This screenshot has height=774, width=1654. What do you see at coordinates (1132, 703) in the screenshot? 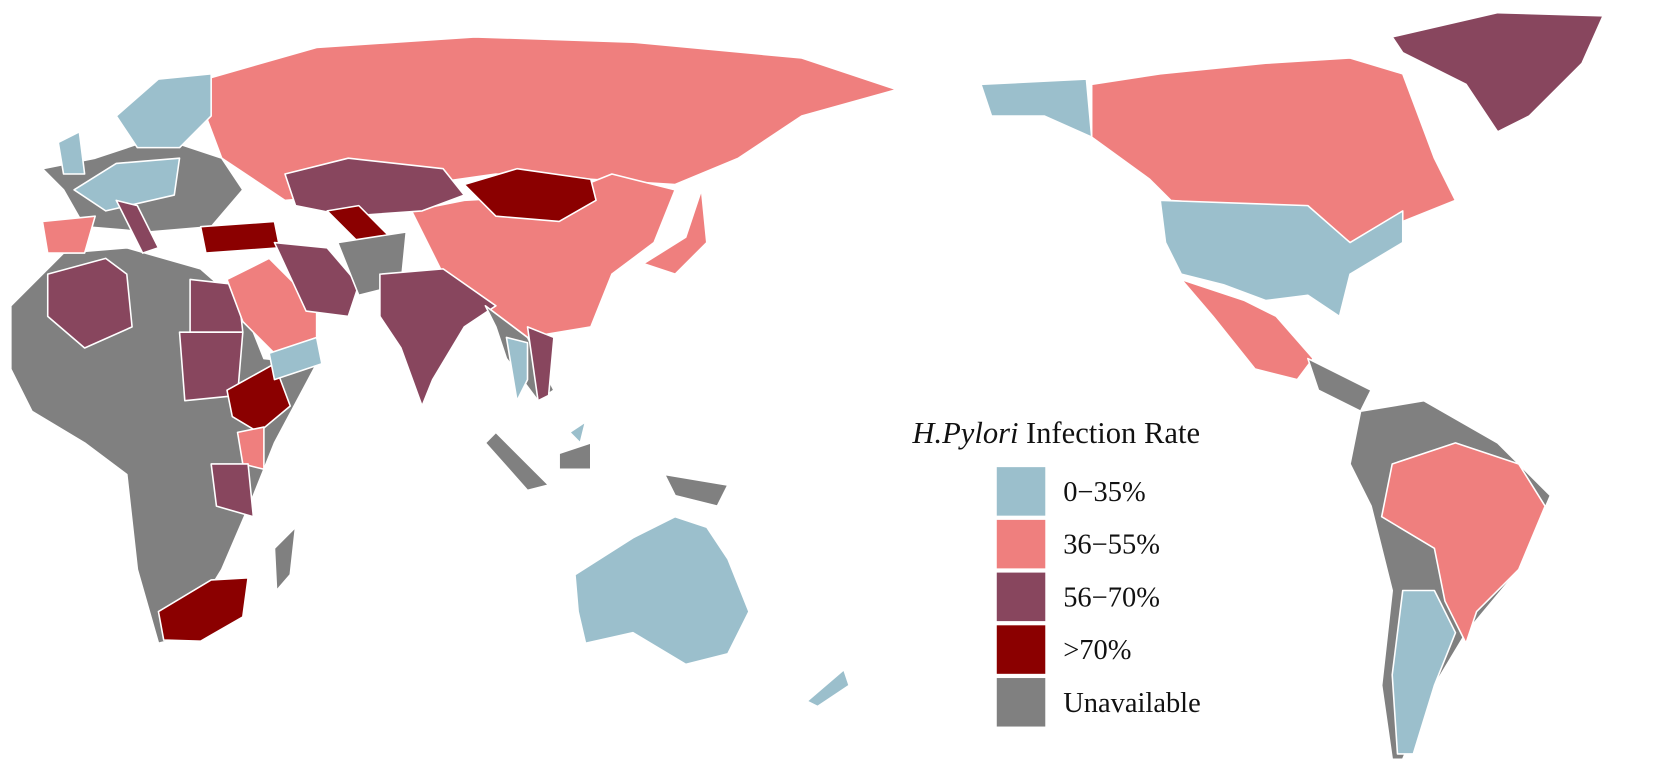
I see `legend-label: Unavailable` at bounding box center [1132, 703].